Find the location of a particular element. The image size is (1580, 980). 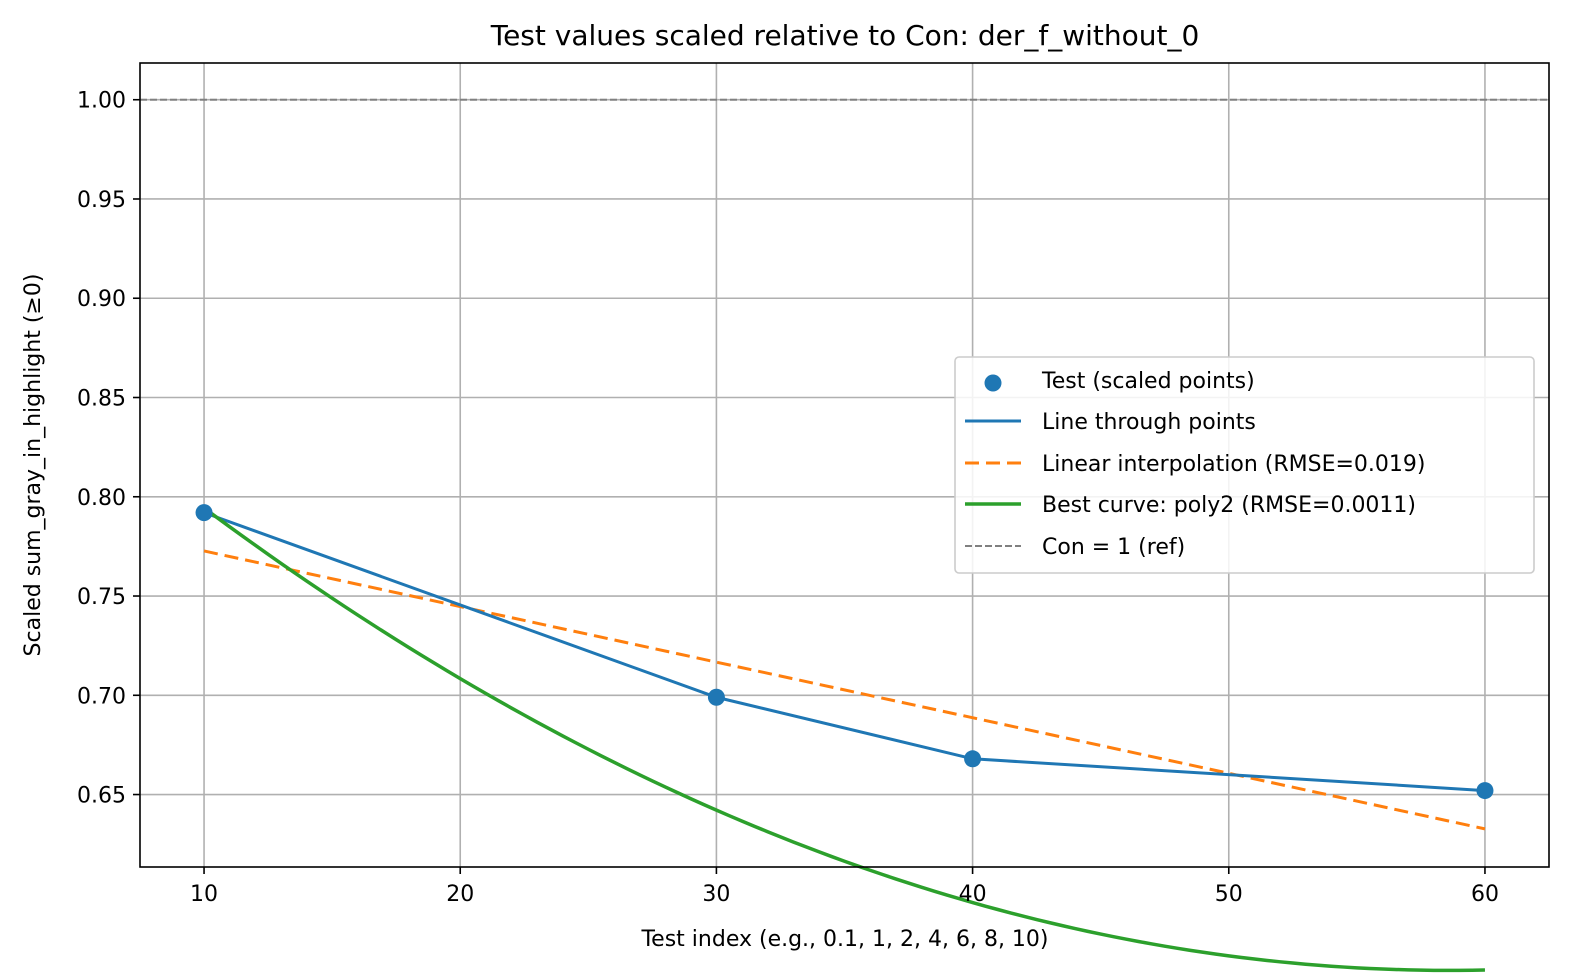

legend-marker-scatter is located at coordinates (993, 383).